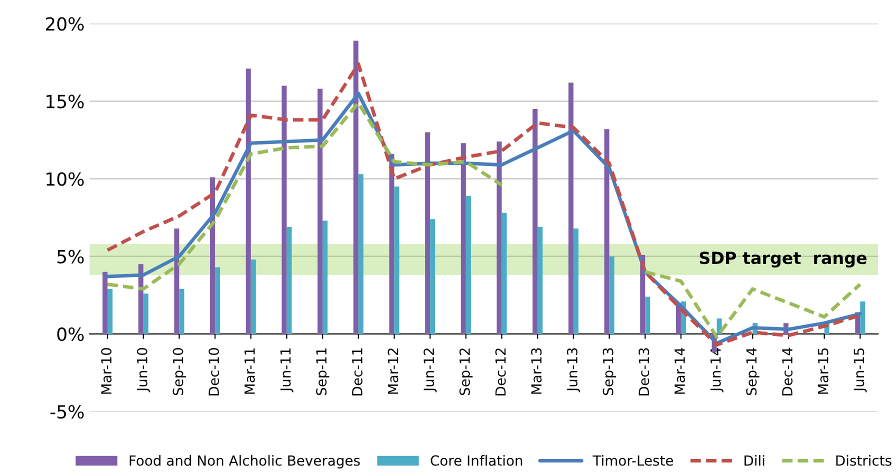 The image size is (896, 473). Describe the element at coordinates (430, 370) in the screenshot. I see `x-tick-label: Jun-12` at that location.